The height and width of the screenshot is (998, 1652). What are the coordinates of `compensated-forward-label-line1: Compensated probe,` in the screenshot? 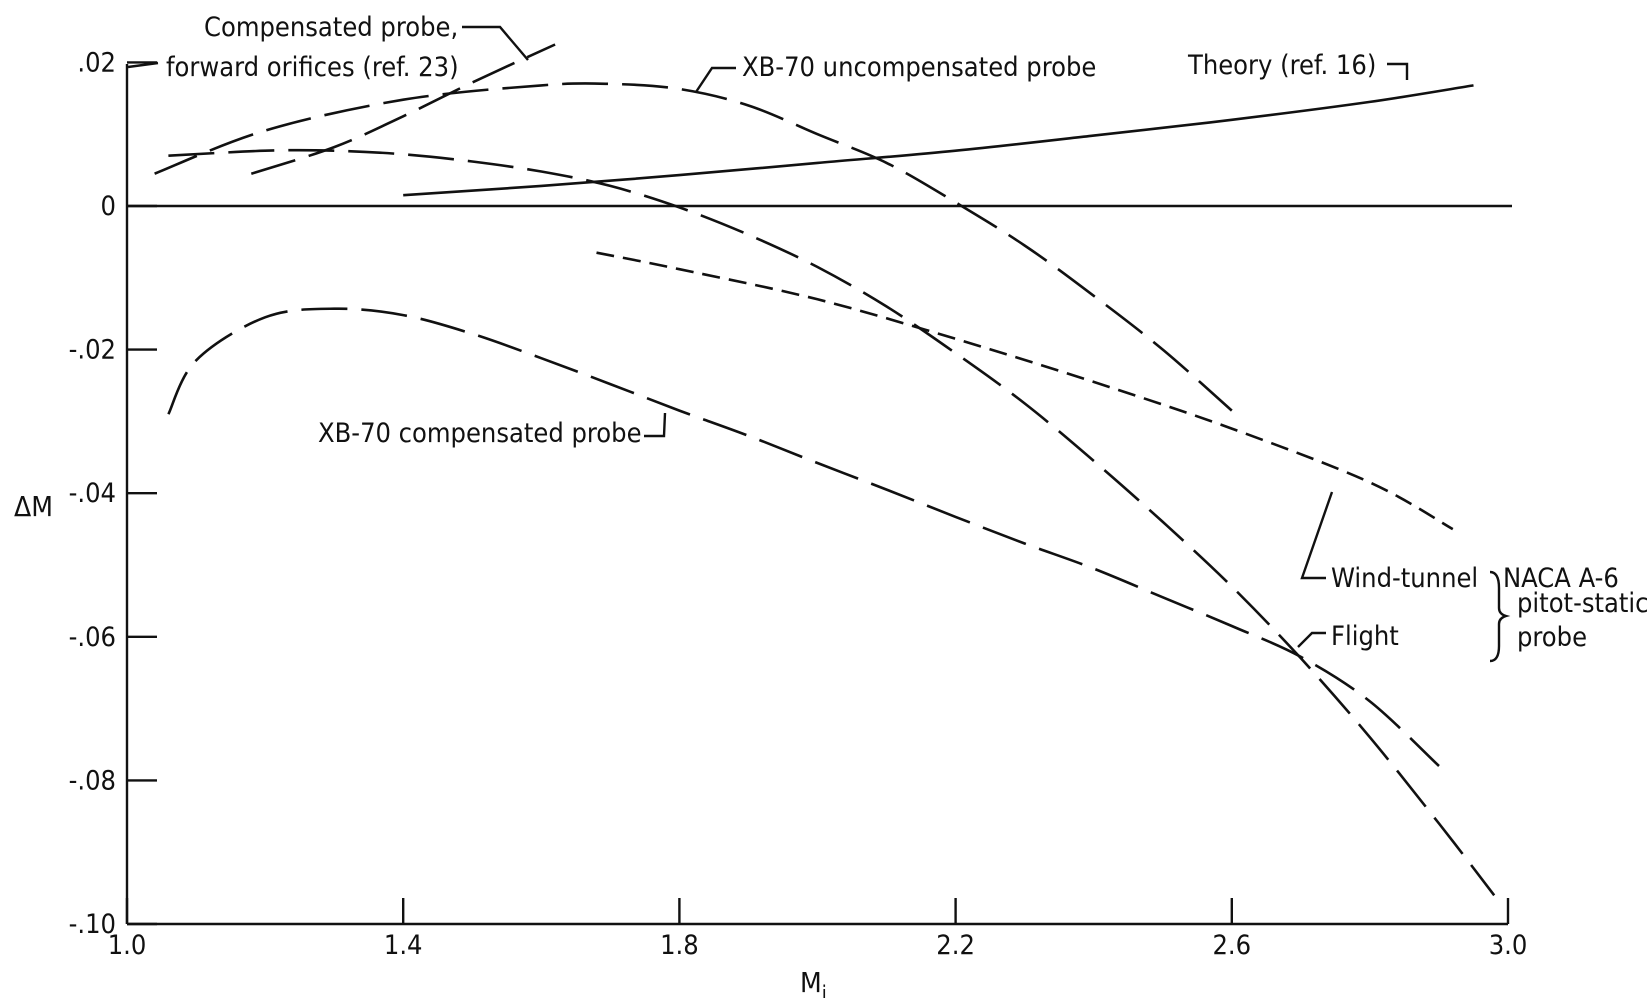 It's located at (331, 27).